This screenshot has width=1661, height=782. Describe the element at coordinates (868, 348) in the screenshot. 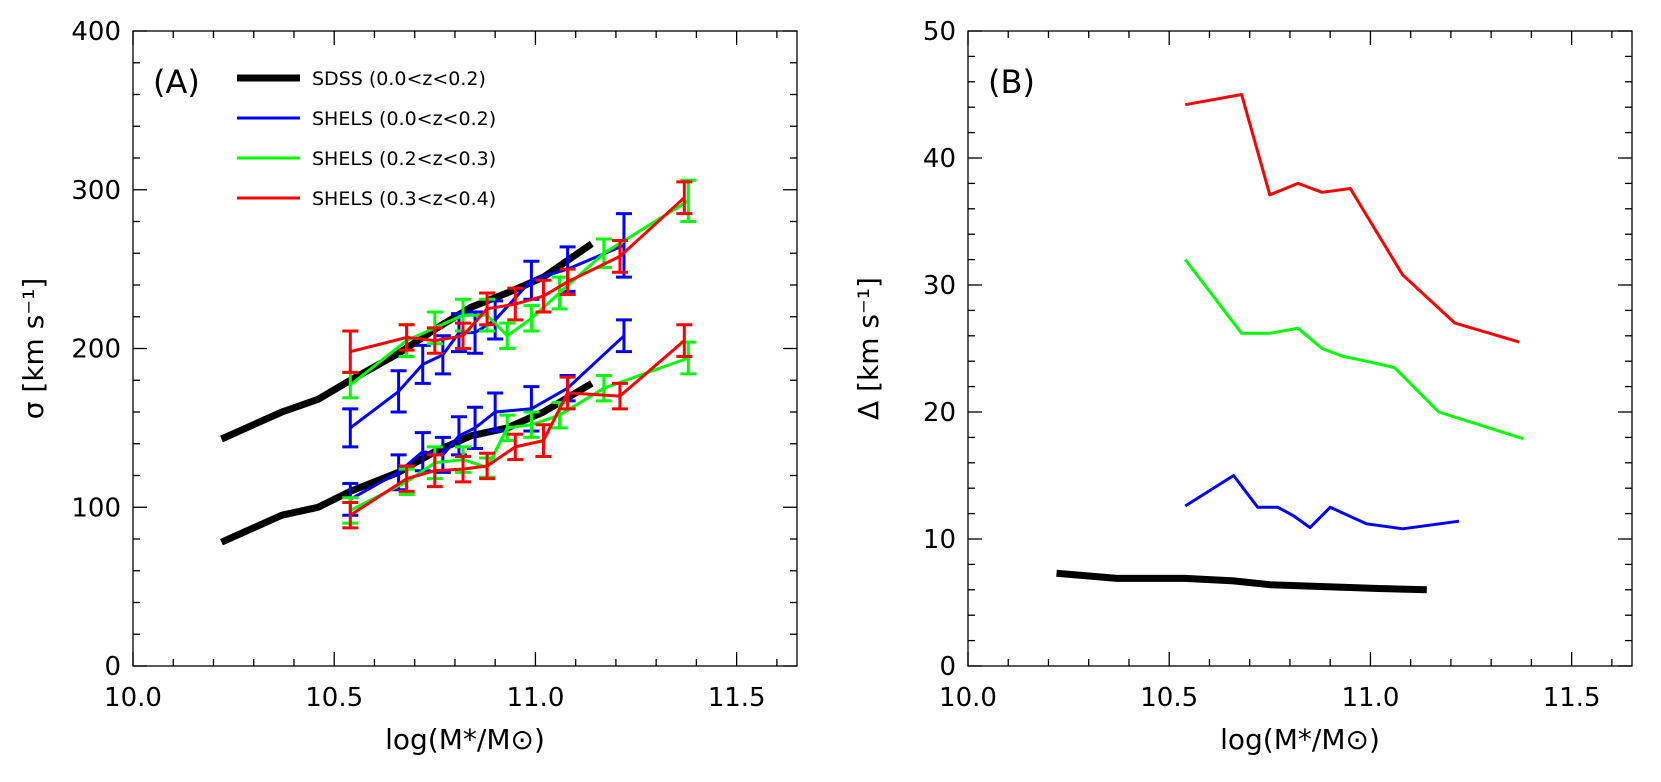

I see `y-axis-title: Δ [km s⁻¹]` at that location.